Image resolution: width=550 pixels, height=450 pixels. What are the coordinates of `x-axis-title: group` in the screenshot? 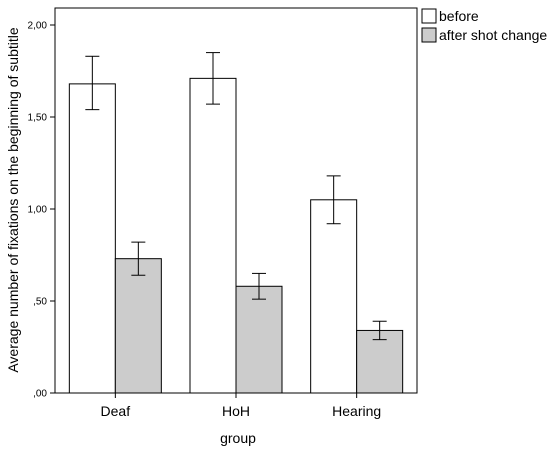 It's located at (238, 438).